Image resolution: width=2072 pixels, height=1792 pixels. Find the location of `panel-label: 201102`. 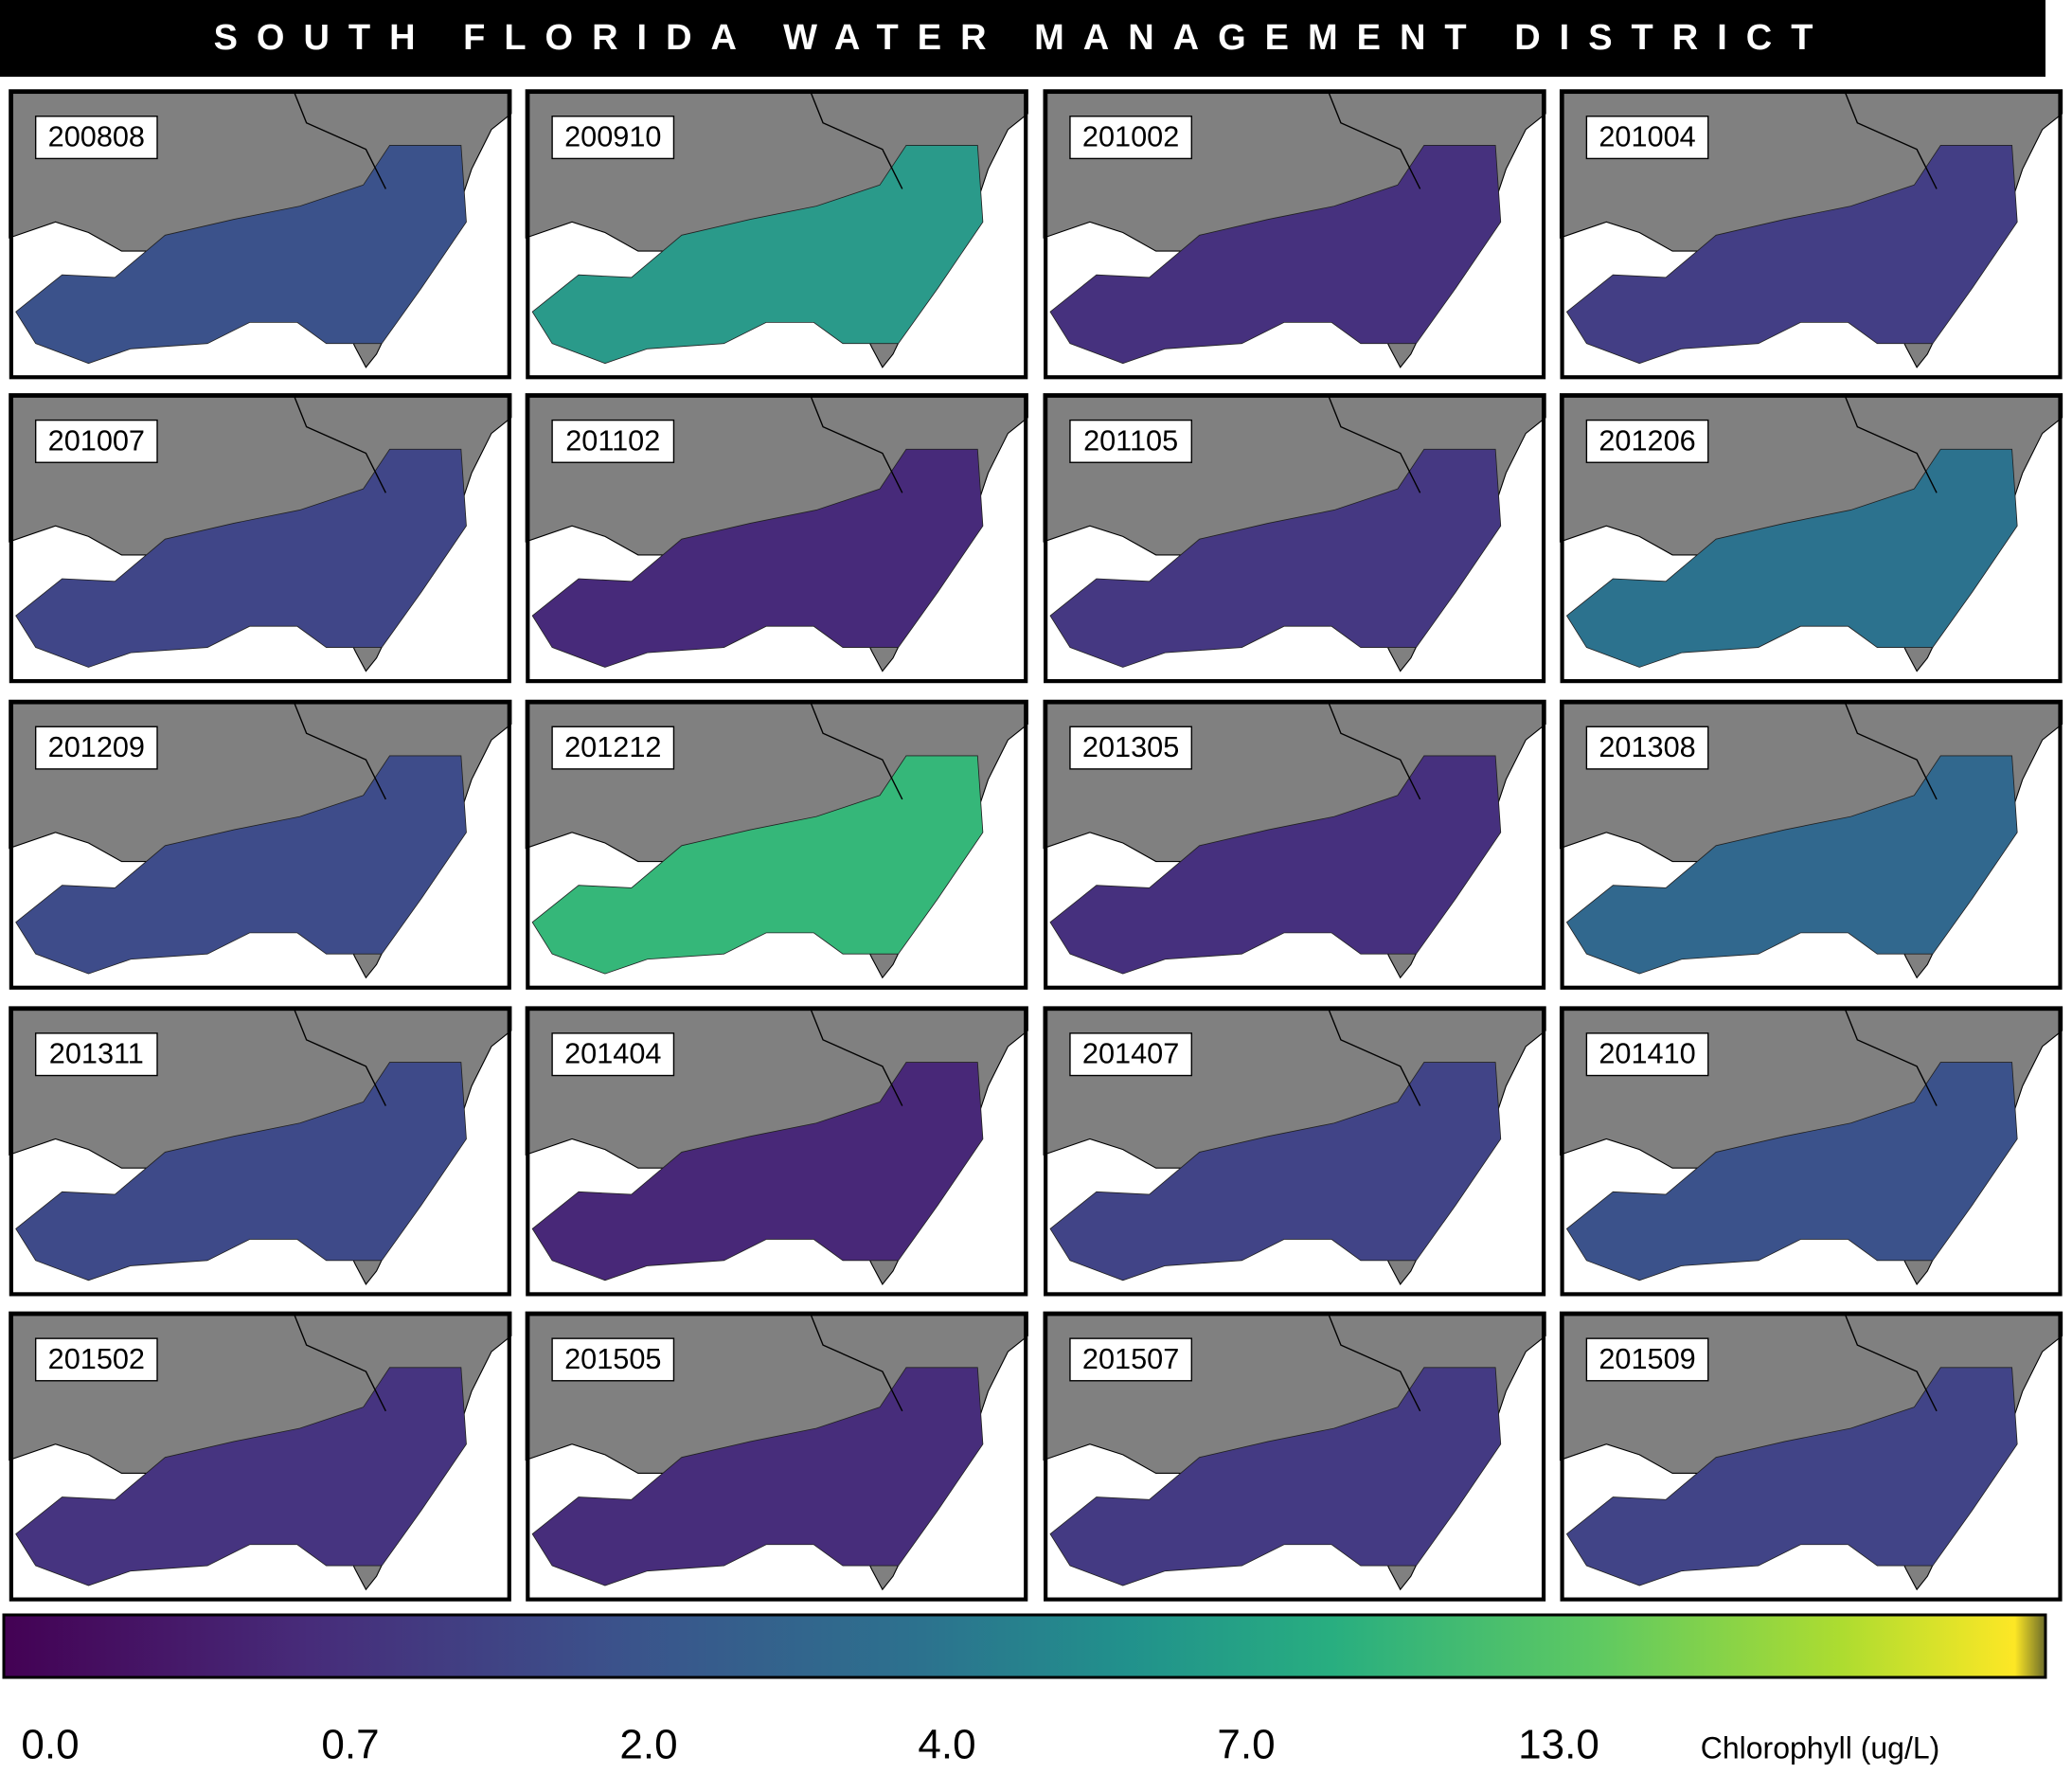

panel-label: 201102 is located at coordinates (612, 440).